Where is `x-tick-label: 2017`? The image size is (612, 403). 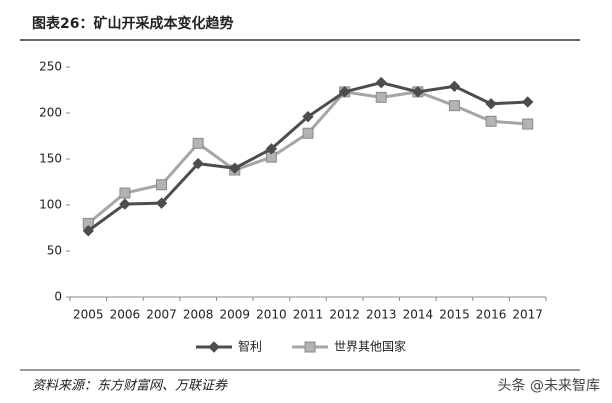
x-tick-label: 2017 is located at coordinates (527, 315).